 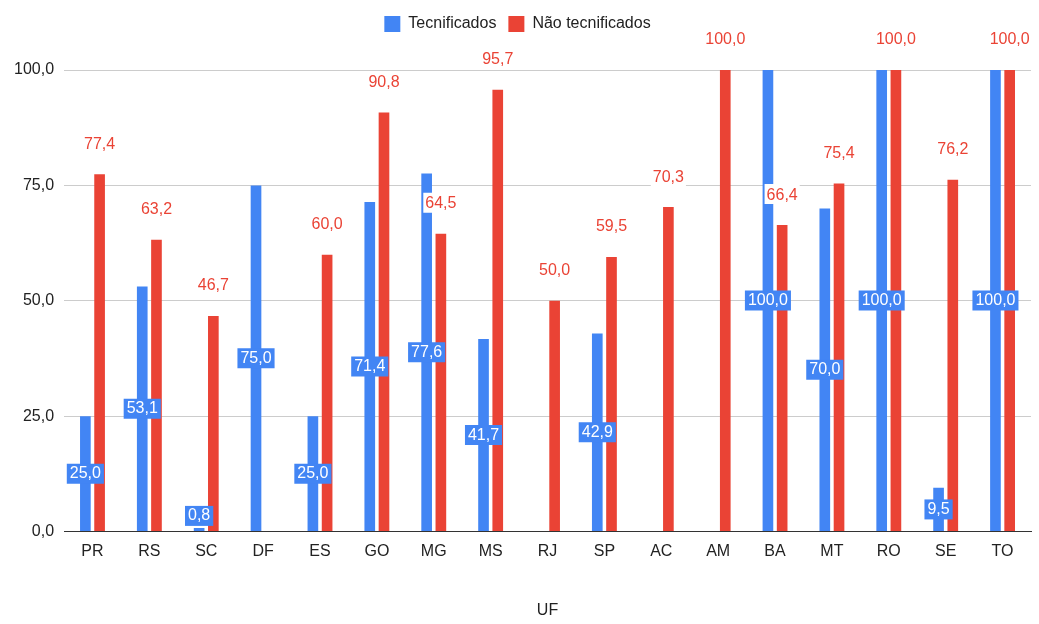 What do you see at coordinates (668, 176) in the screenshot?
I see `data-label: 70,3` at bounding box center [668, 176].